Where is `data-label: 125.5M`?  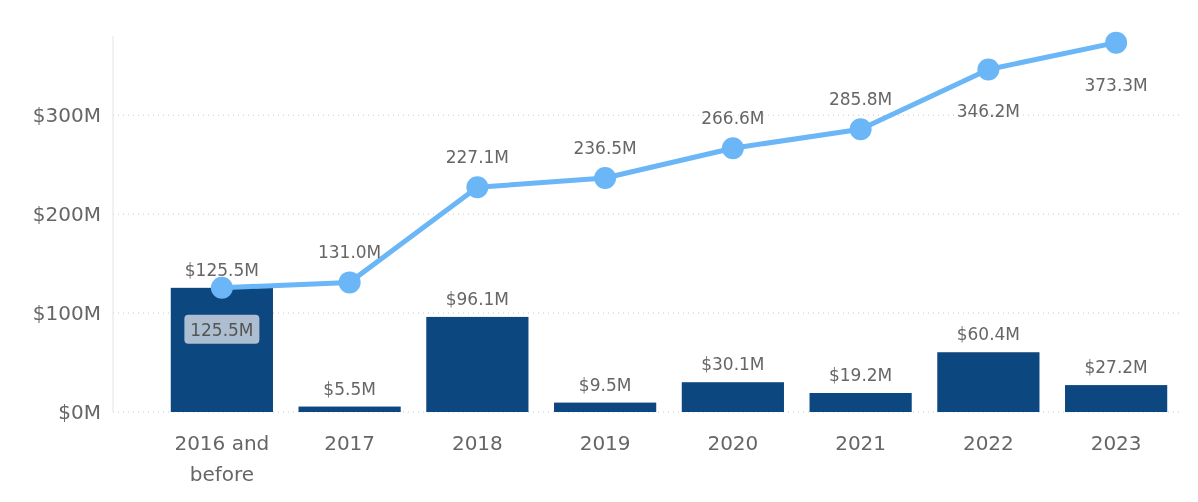 data-label: 125.5M is located at coordinates (222, 329).